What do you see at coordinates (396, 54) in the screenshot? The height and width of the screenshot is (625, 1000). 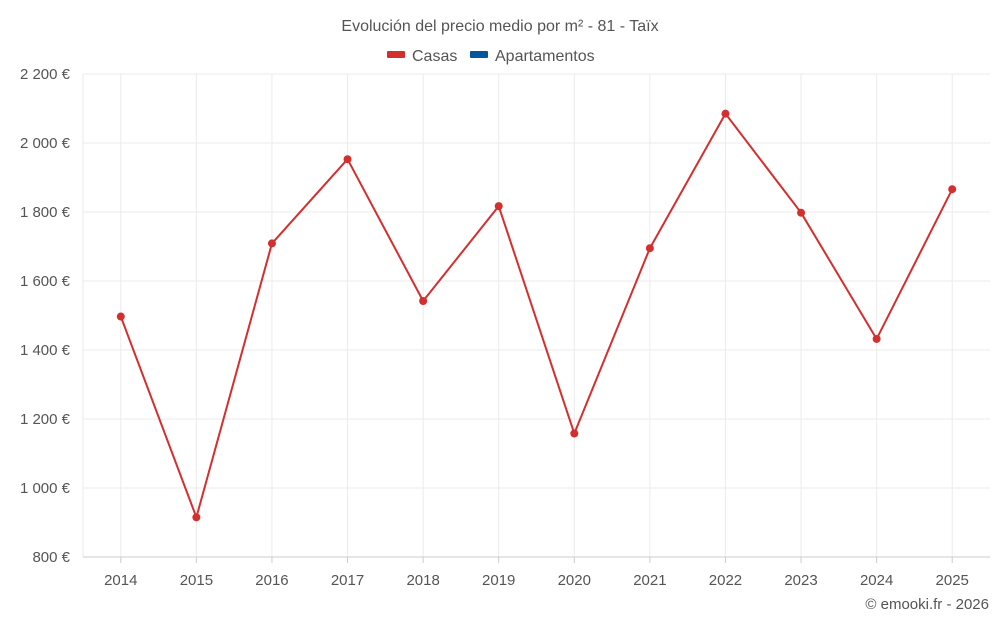 I see `legend-swatch-casas` at bounding box center [396, 54].